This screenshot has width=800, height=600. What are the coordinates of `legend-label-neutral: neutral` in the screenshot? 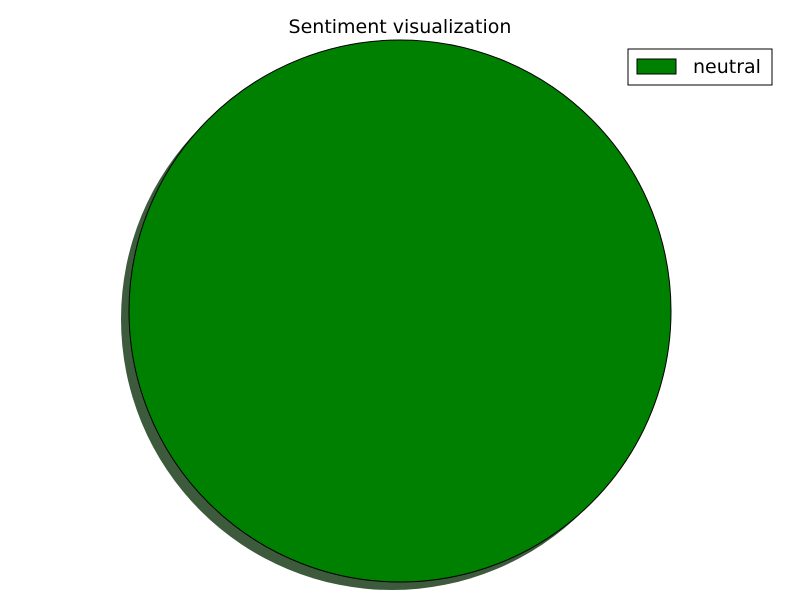 It's located at (727, 67).